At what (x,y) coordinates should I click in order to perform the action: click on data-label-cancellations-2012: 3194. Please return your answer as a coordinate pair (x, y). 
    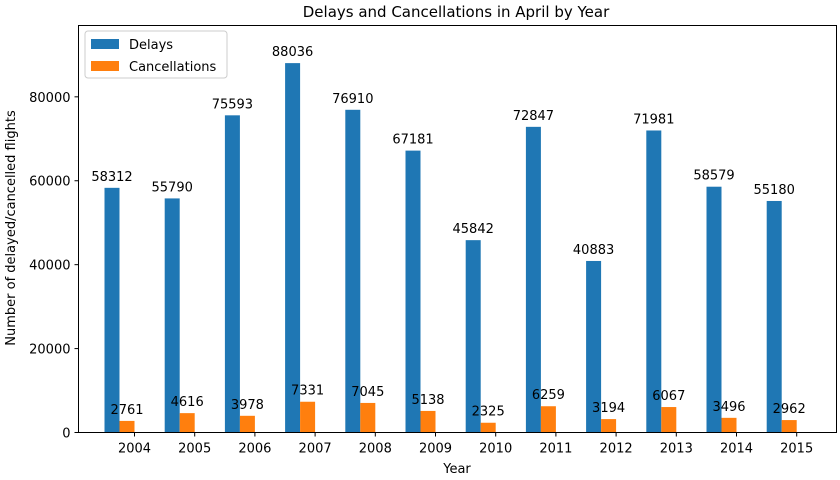
    Looking at the image, I should click on (608, 408).